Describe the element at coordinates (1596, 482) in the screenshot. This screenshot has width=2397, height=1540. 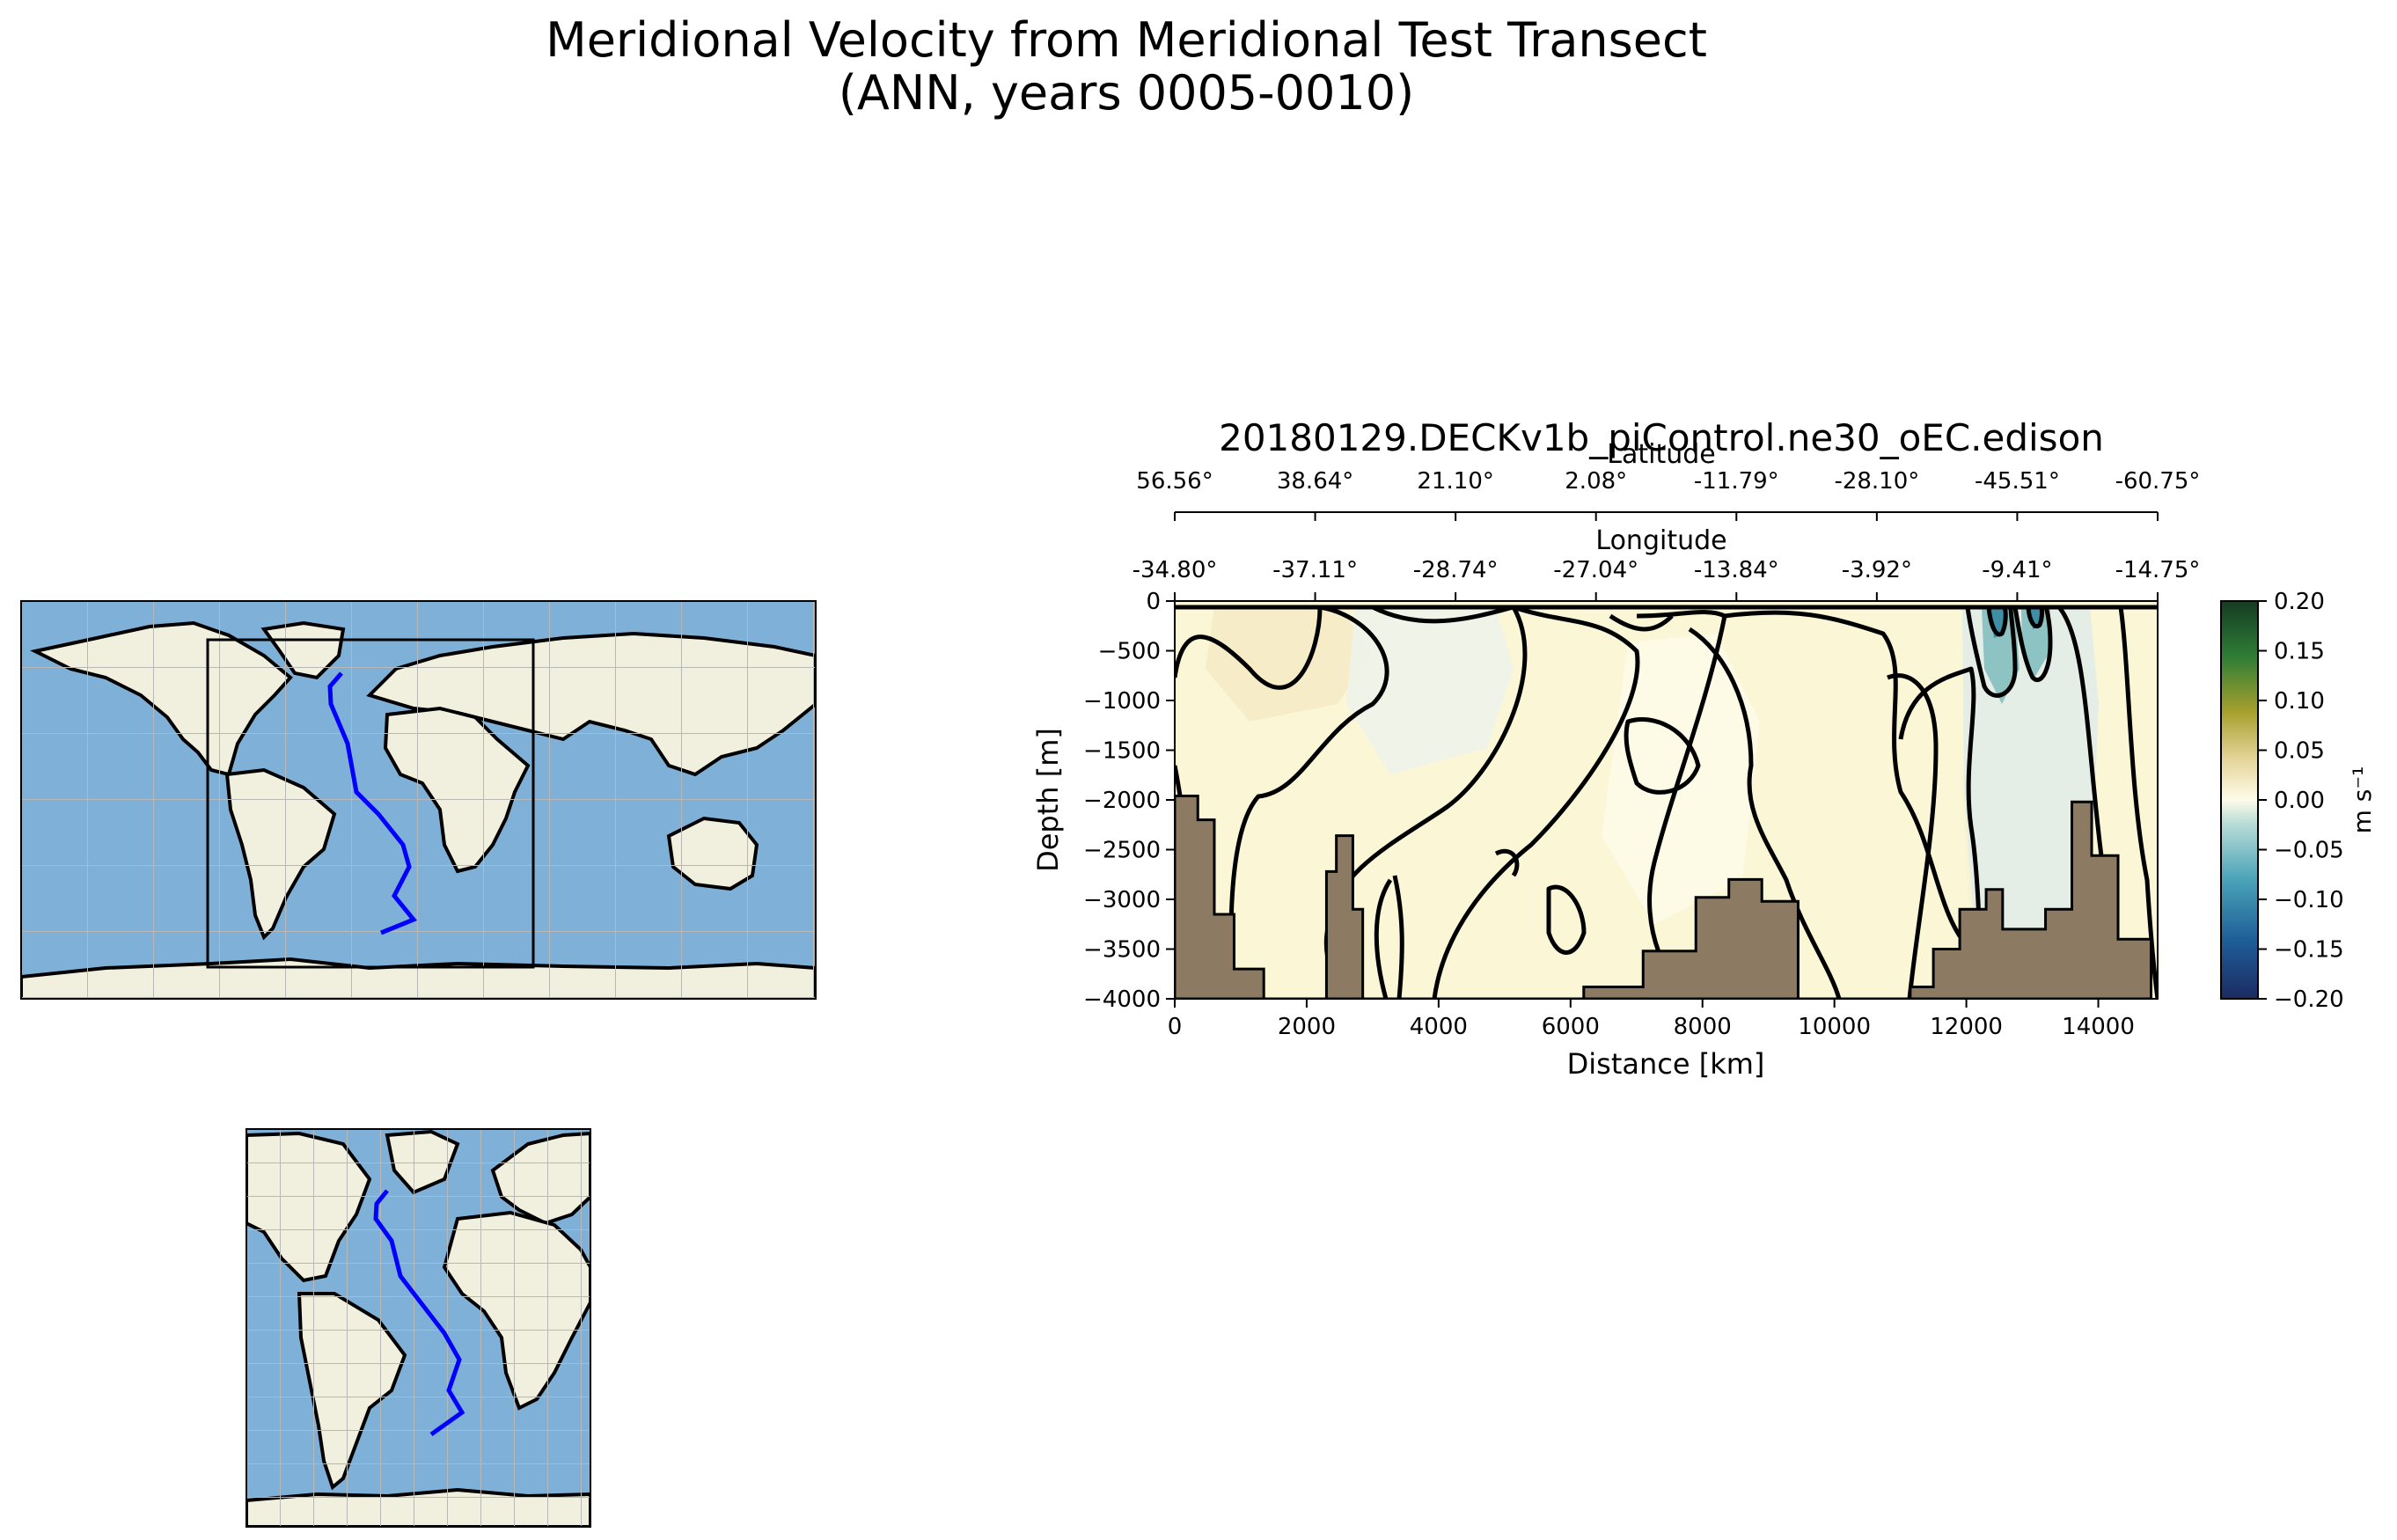
I see `latitude-tick-label: 2.08°` at that location.